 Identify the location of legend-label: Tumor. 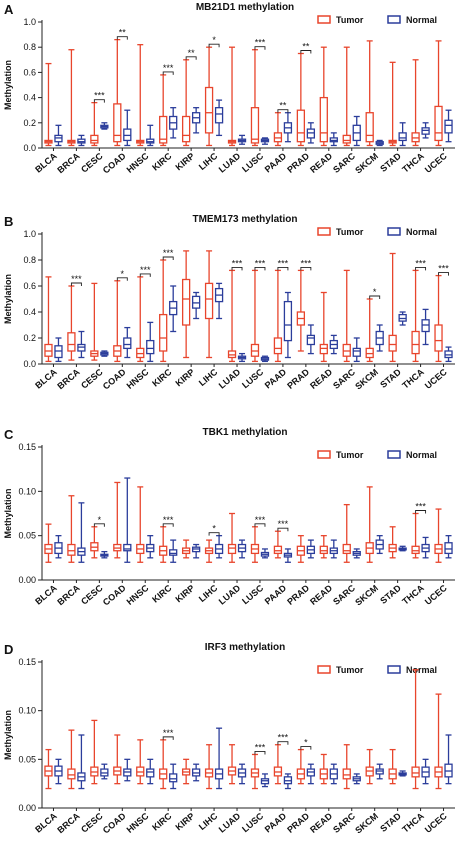
(350, 670).